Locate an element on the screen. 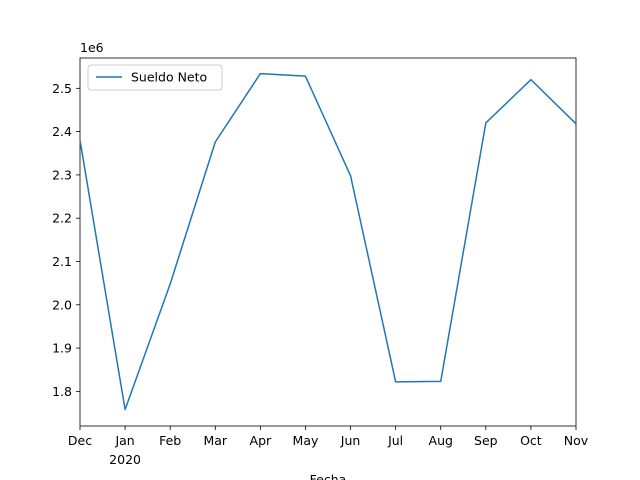  y-tick-label: 2.3 is located at coordinates (62, 174).